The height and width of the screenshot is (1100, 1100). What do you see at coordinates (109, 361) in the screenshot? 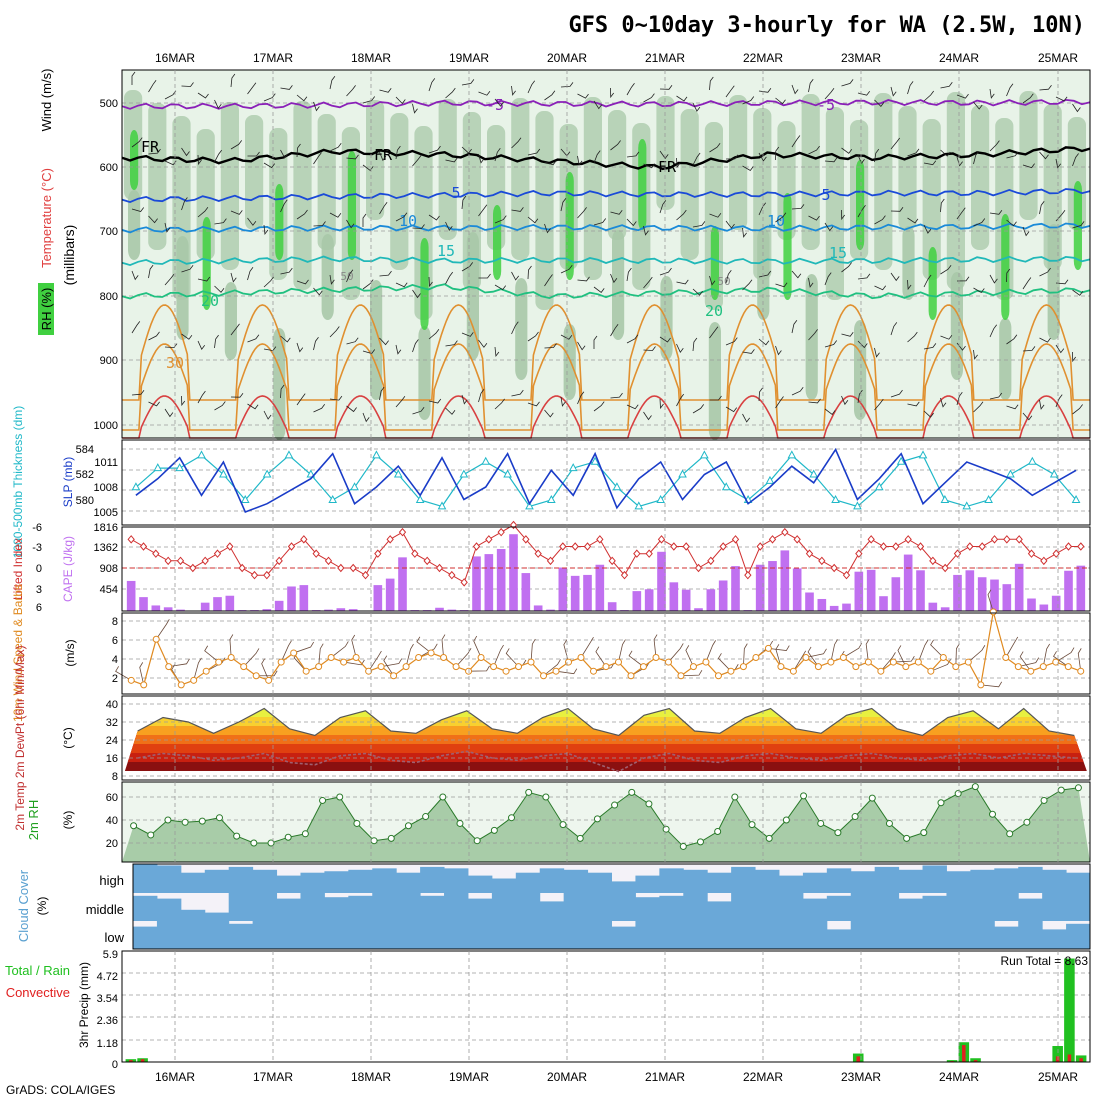
I see `pressure-level-tick-label: 900` at bounding box center [109, 361].